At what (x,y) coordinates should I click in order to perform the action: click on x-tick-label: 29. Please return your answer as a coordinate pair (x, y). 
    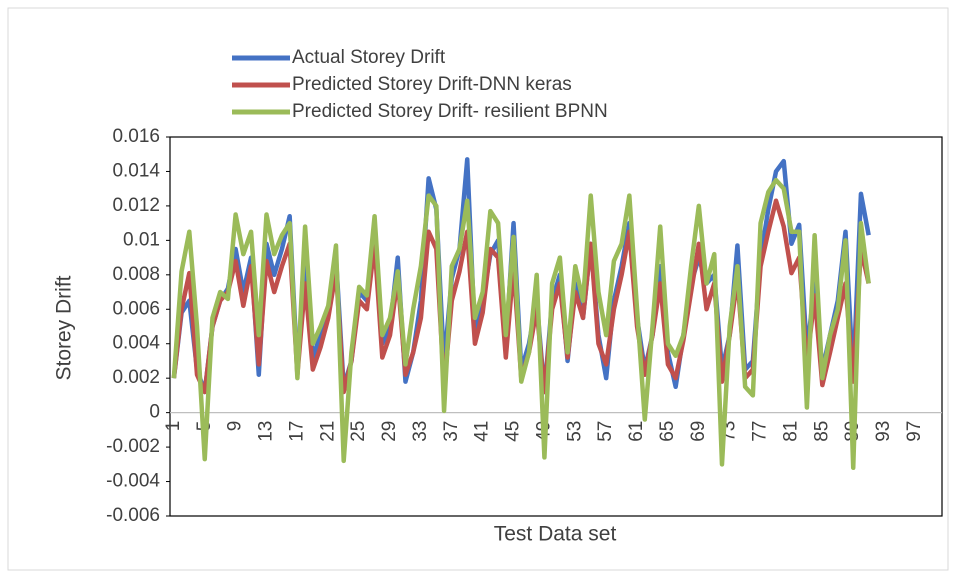
    Looking at the image, I should click on (389, 431).